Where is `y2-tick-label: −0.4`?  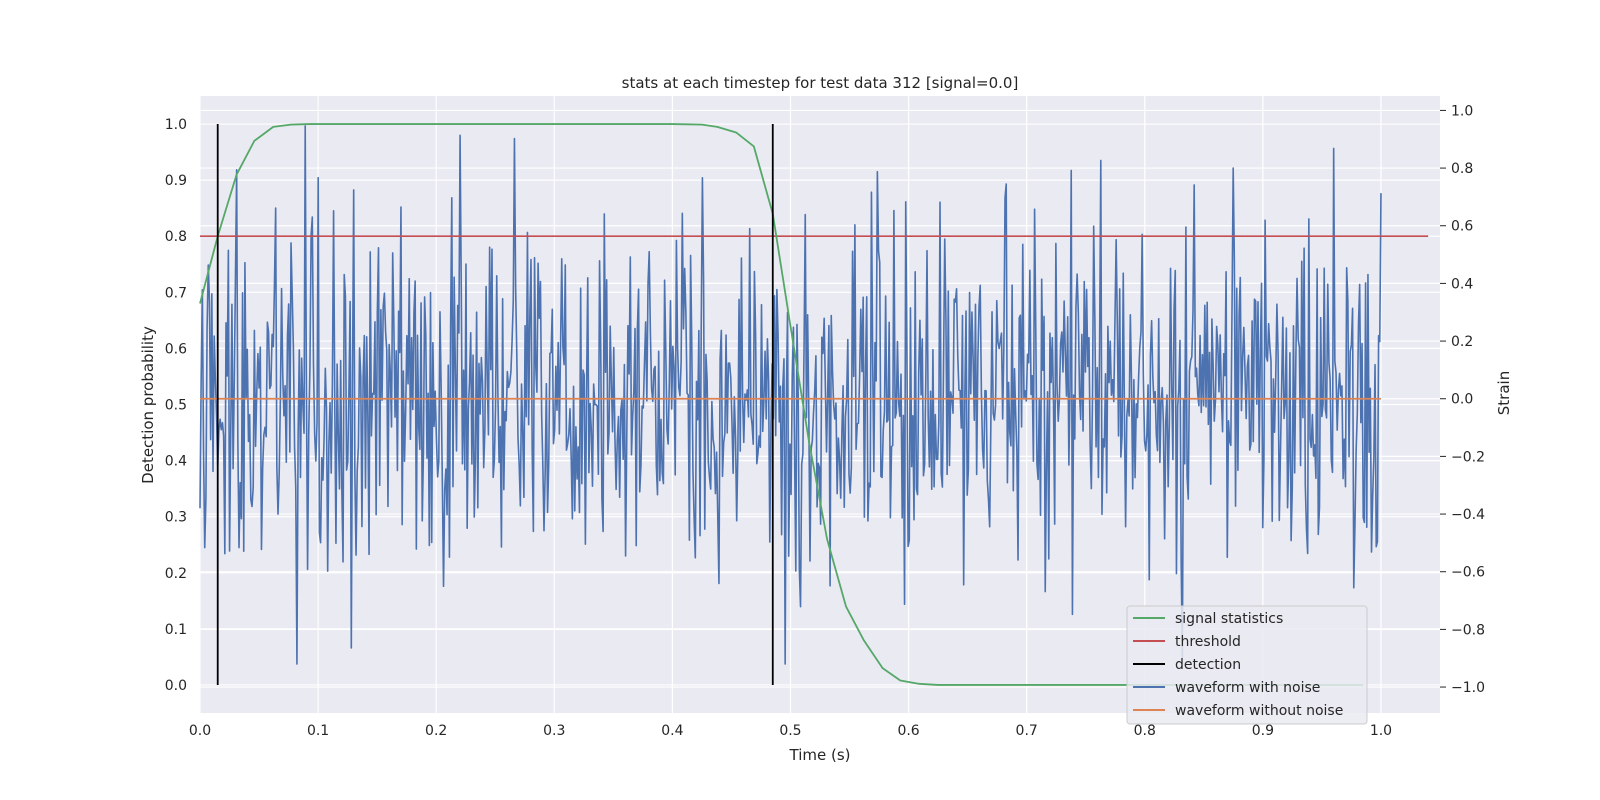
y2-tick-label: −0.4 is located at coordinates (1468, 515).